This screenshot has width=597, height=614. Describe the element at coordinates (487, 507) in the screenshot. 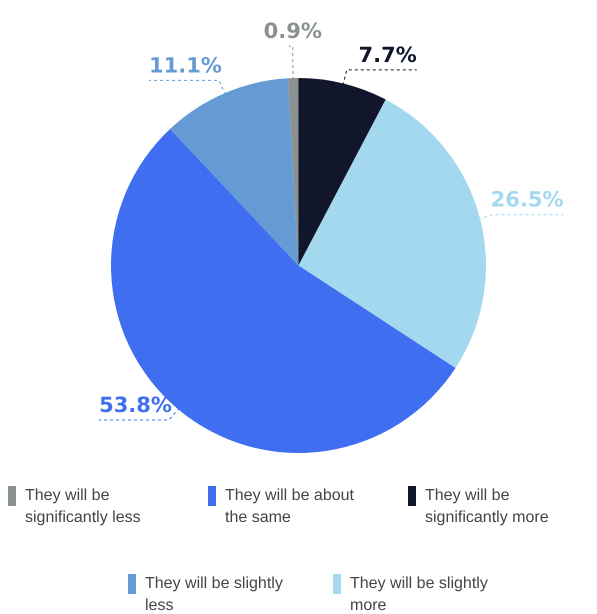

I see `legend-label: They will be significantly more` at that location.